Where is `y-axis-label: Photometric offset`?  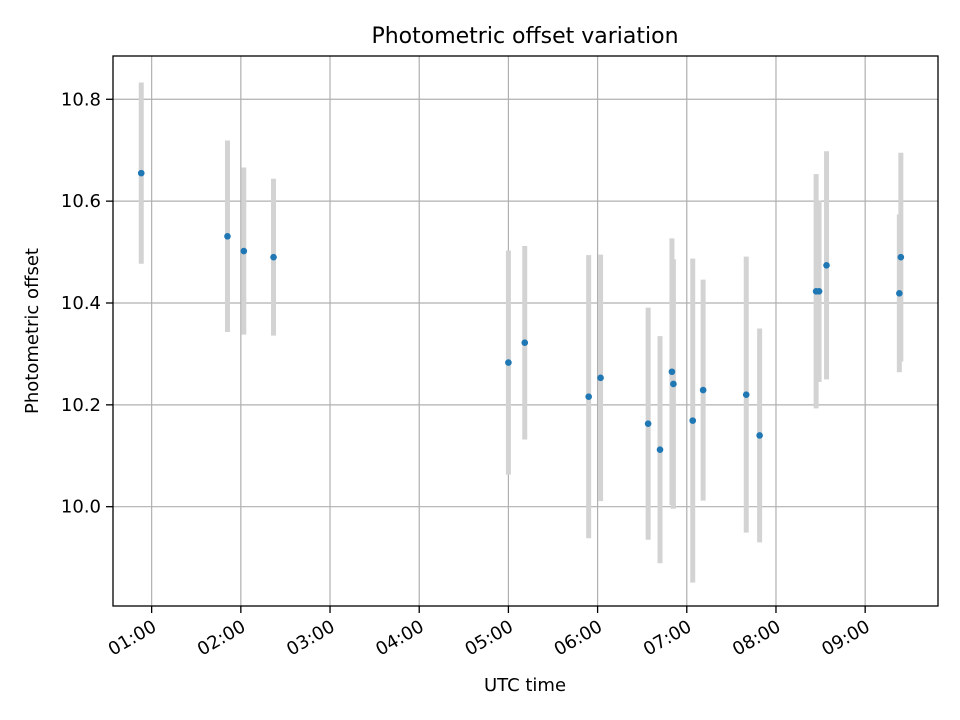
y-axis-label: Photometric offset is located at coordinates (32, 331).